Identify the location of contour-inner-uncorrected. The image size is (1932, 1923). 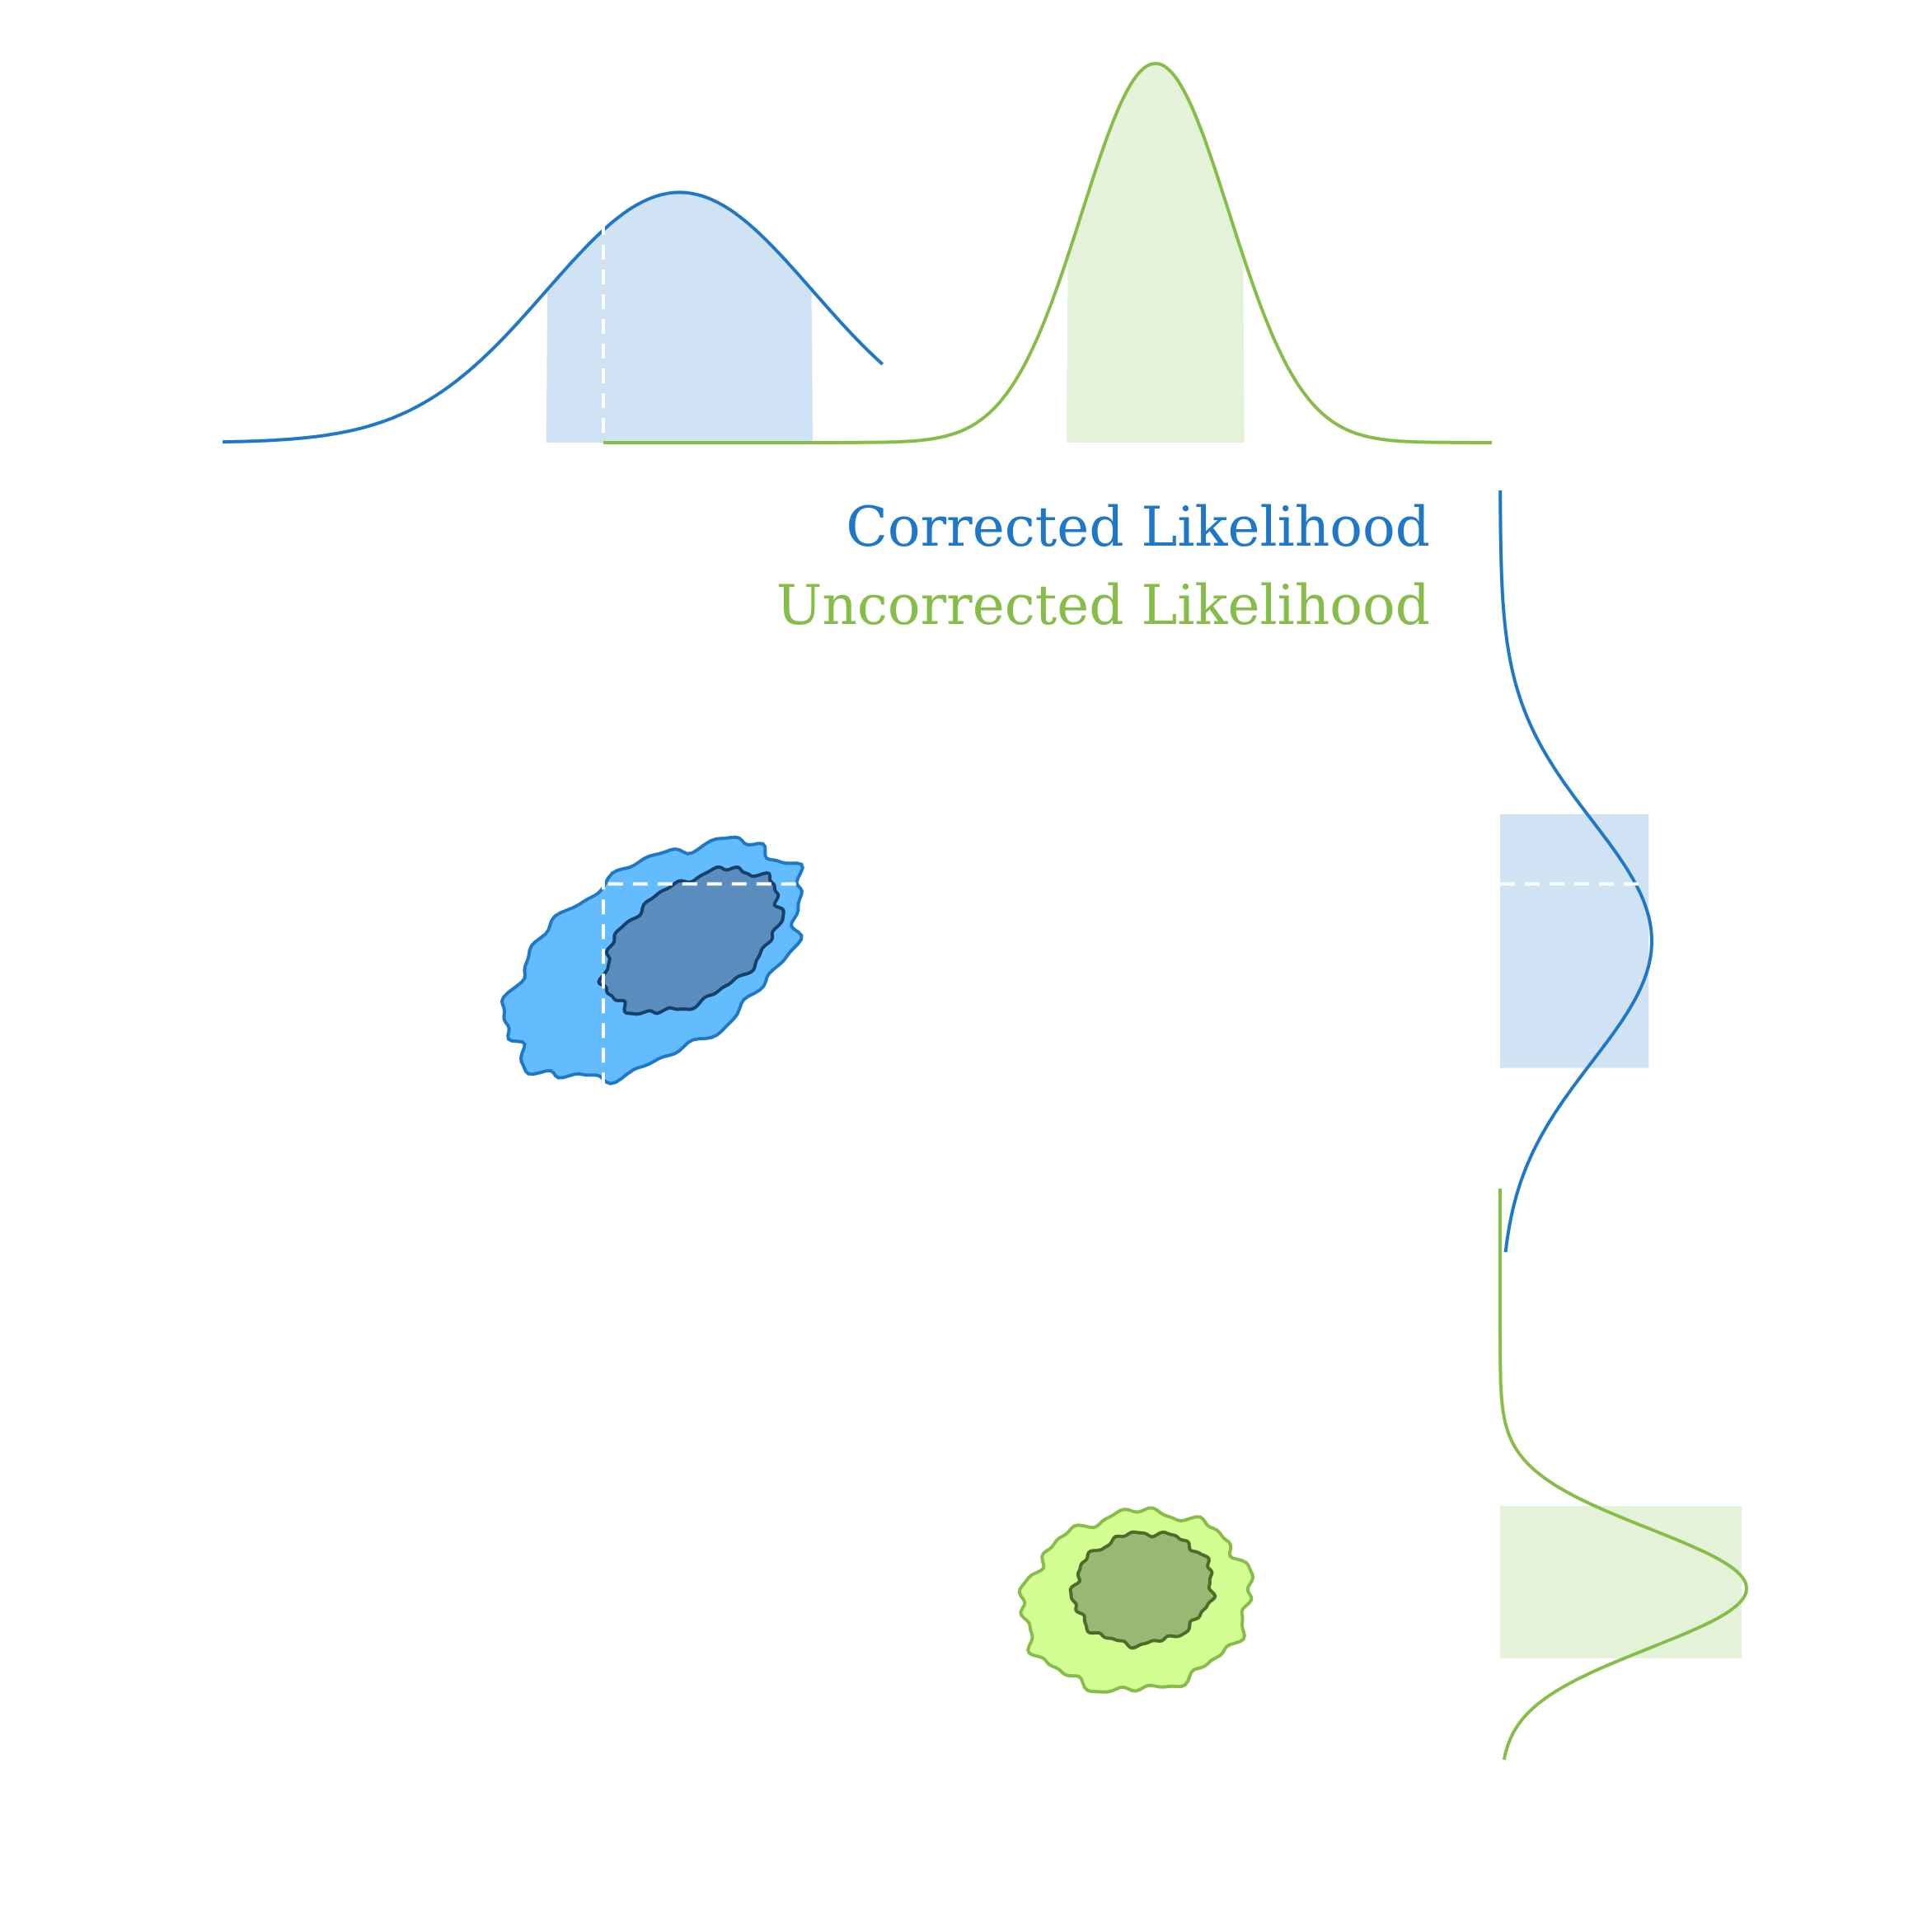
(1142, 1590).